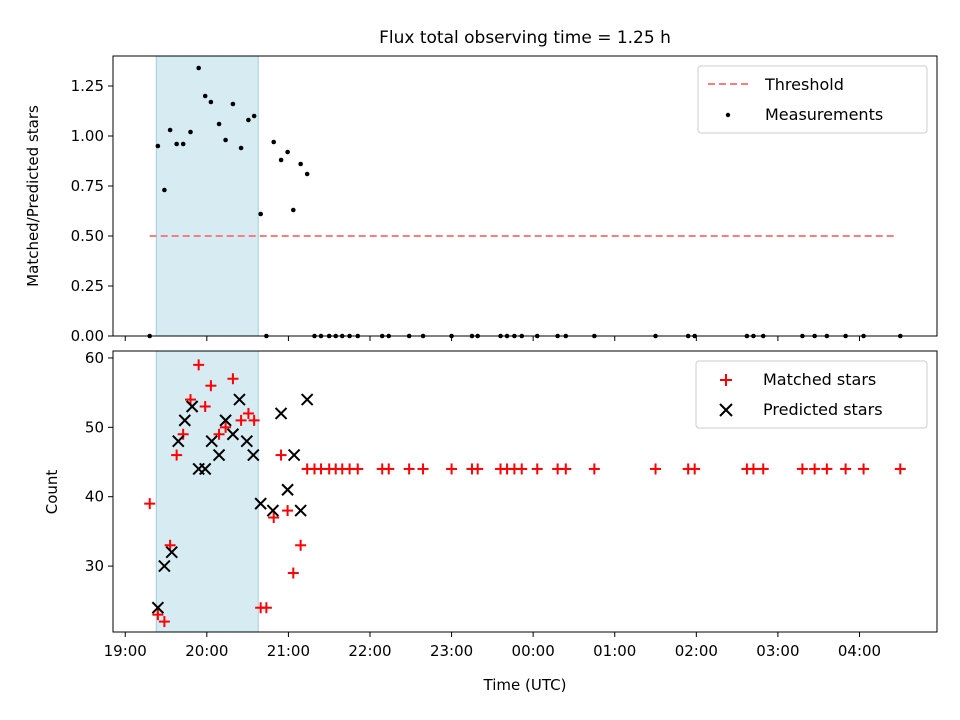 The height and width of the screenshot is (720, 960). Describe the element at coordinates (525, 38) in the screenshot. I see `figure-title: Flux total observing time = 1.25 h` at that location.